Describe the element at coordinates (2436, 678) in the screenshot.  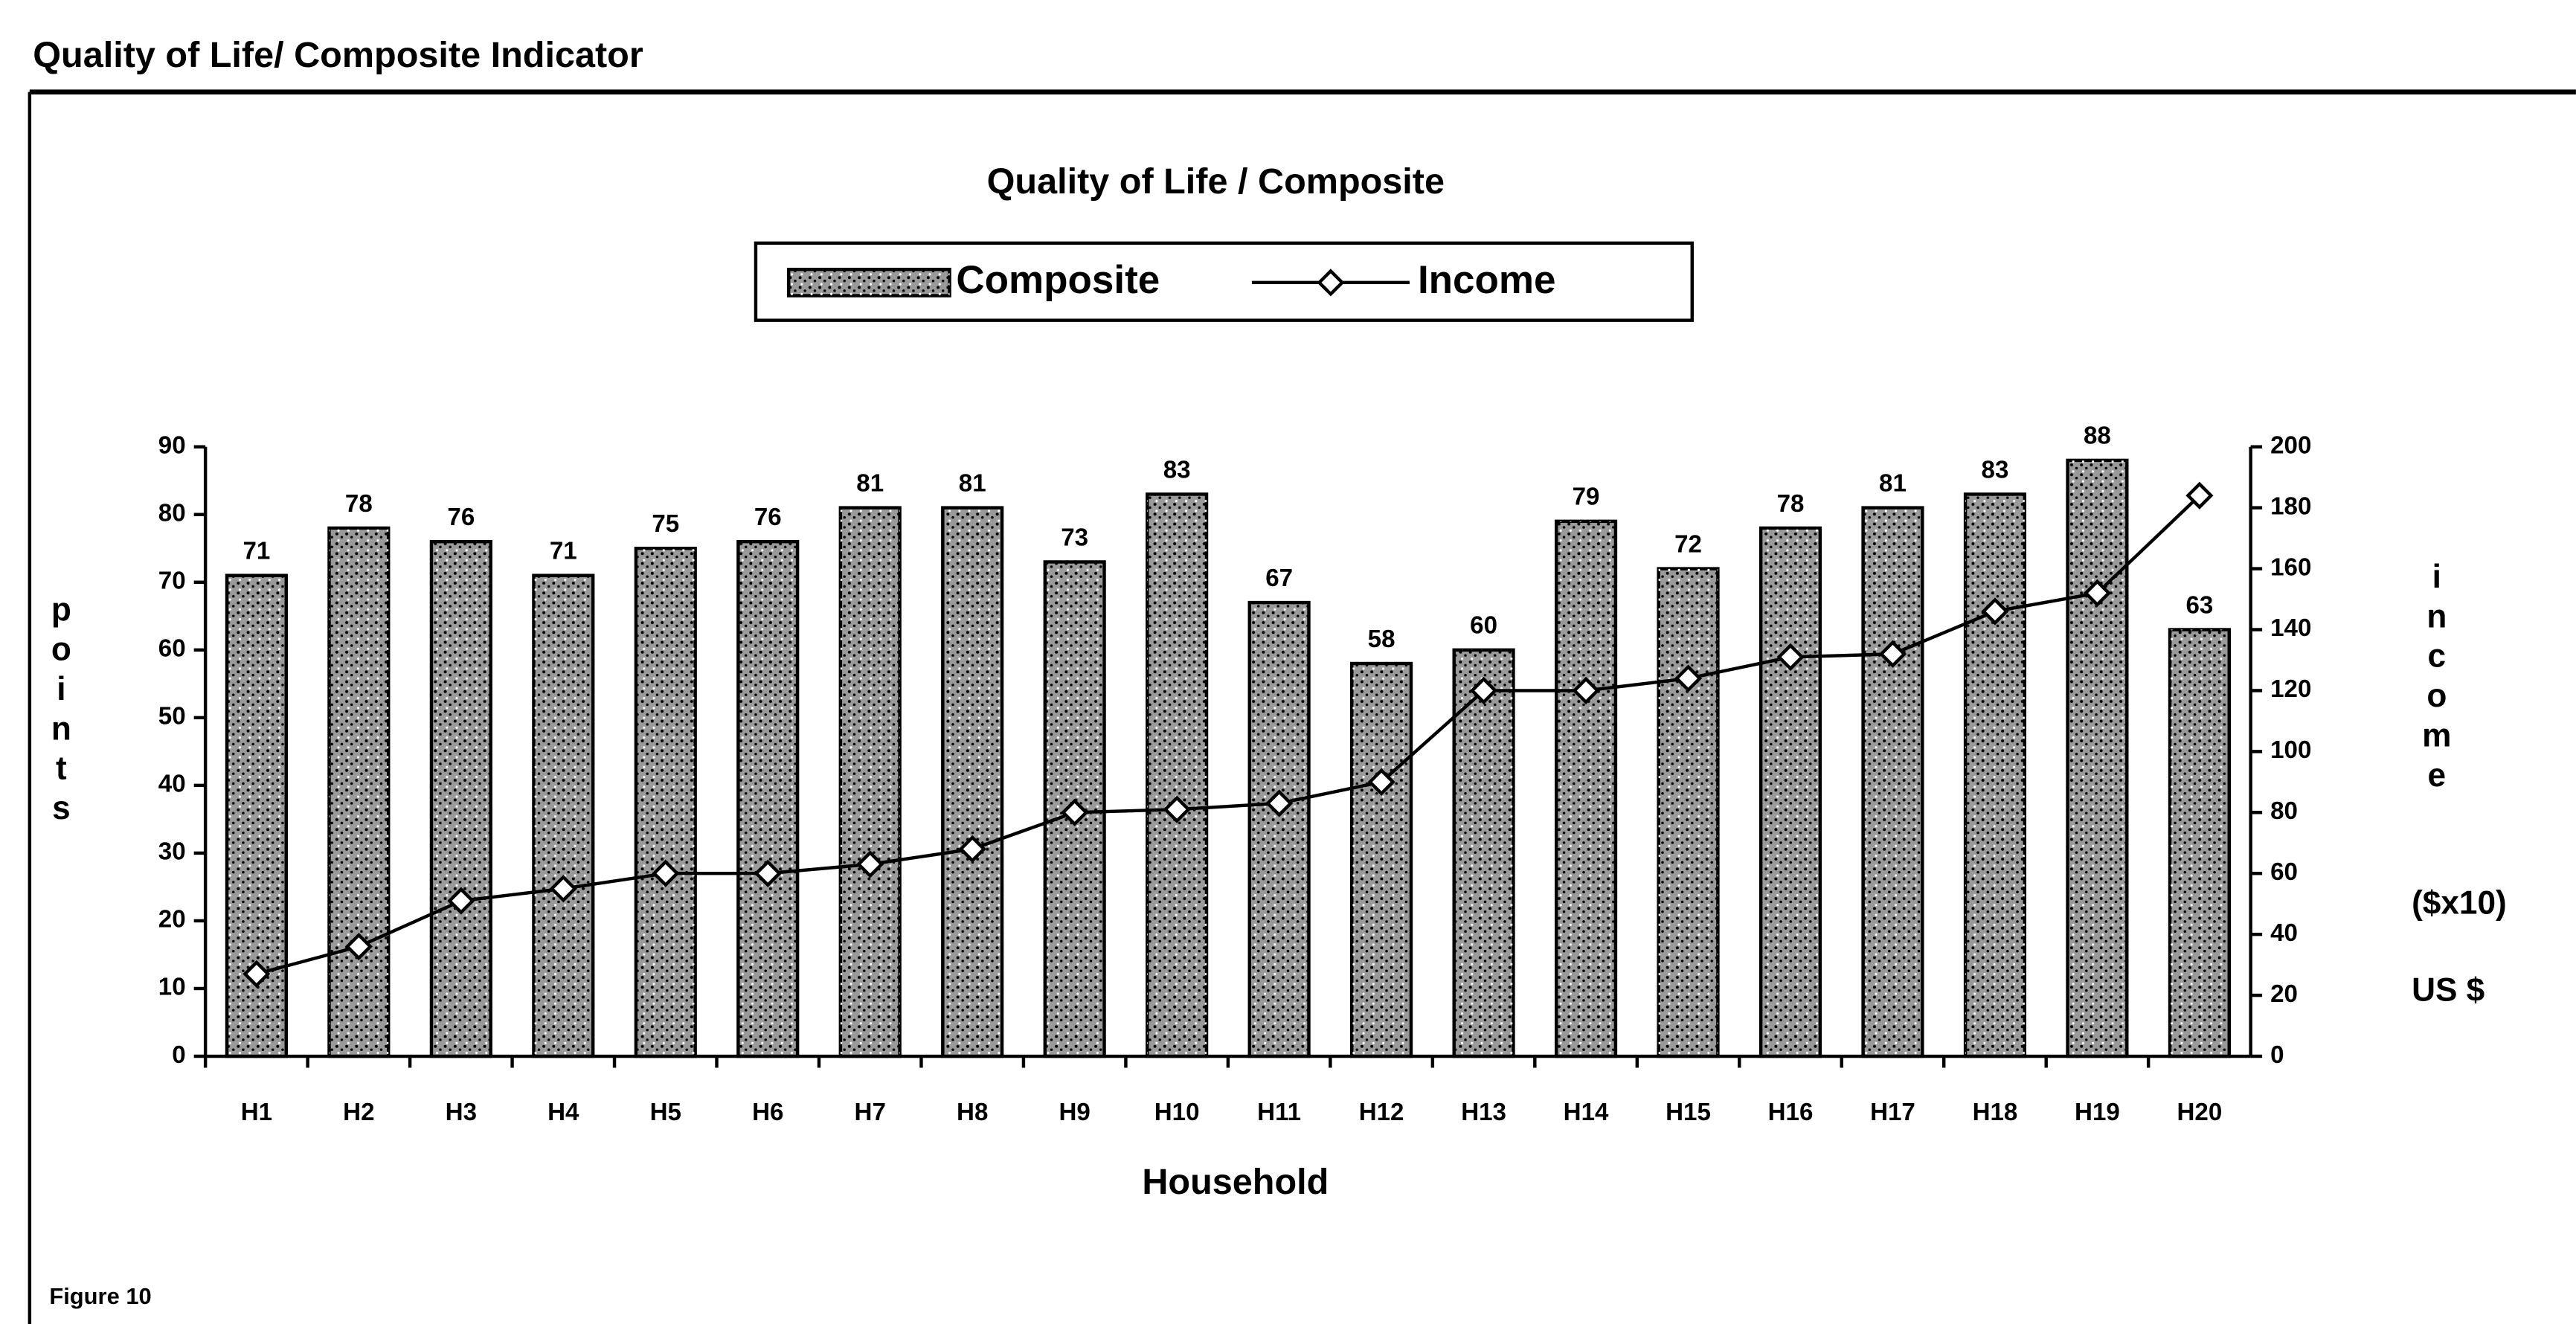
I see `y2-axis-label: income` at that location.